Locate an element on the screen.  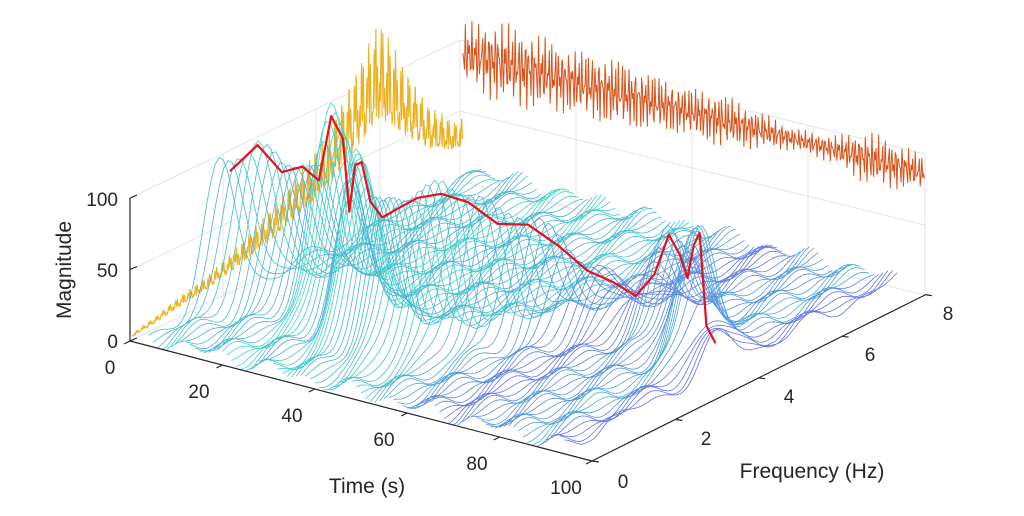
z-tick-label: 0 is located at coordinates (112, 342).